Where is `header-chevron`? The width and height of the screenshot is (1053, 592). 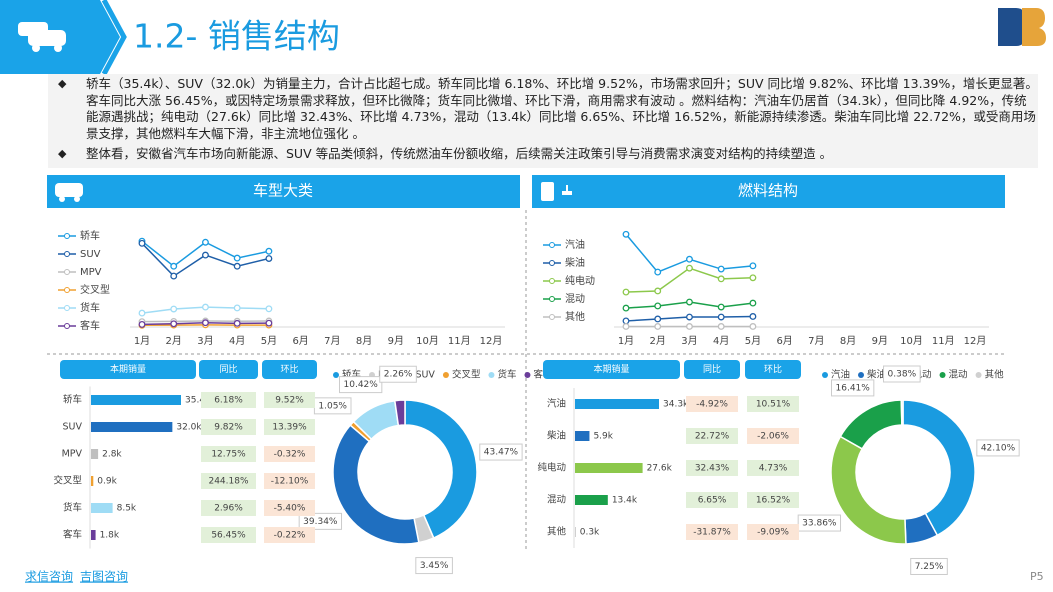 header-chevron is located at coordinates (114, 38).